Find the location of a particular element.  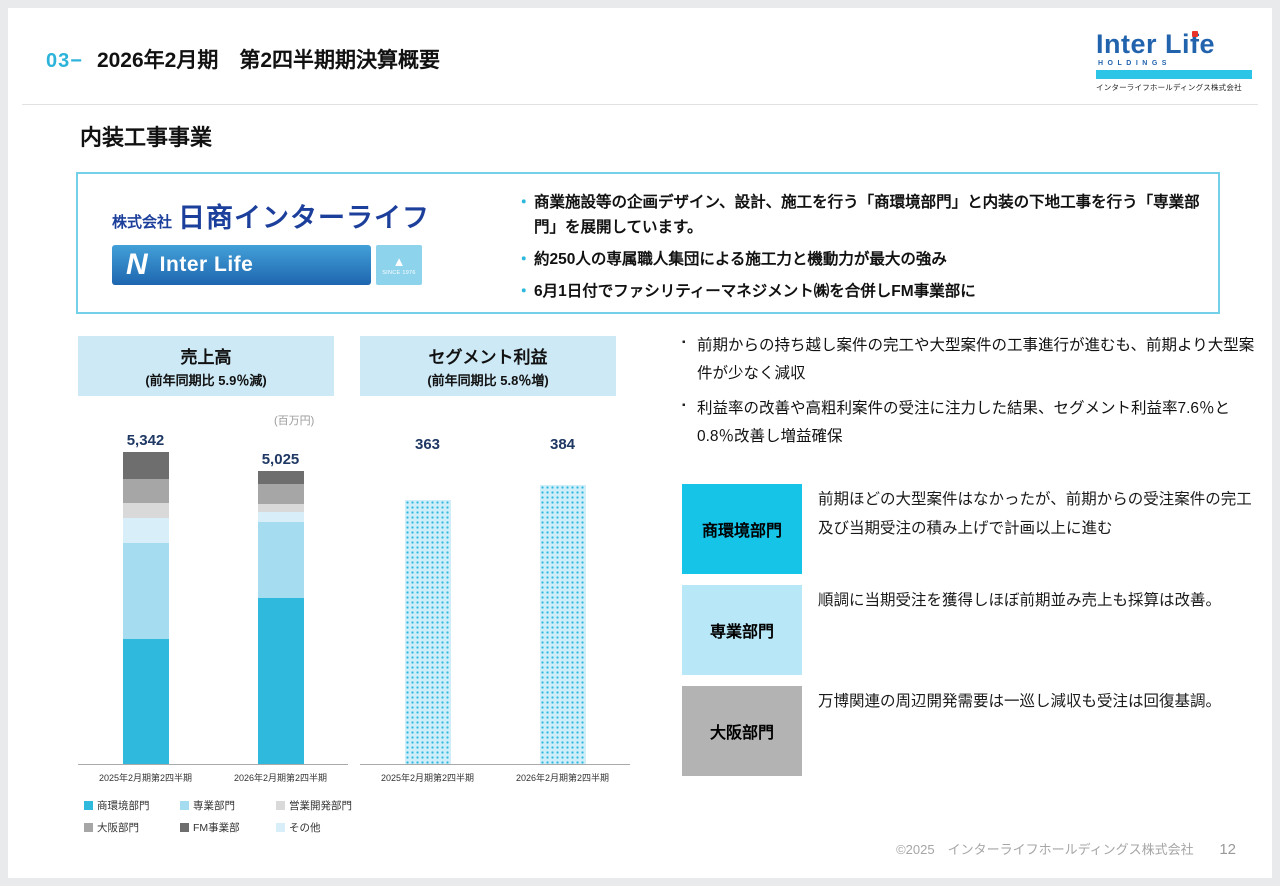

slide-footer: ©2025 インターライフホールディングス株式会社 12 is located at coordinates (1066, 848).